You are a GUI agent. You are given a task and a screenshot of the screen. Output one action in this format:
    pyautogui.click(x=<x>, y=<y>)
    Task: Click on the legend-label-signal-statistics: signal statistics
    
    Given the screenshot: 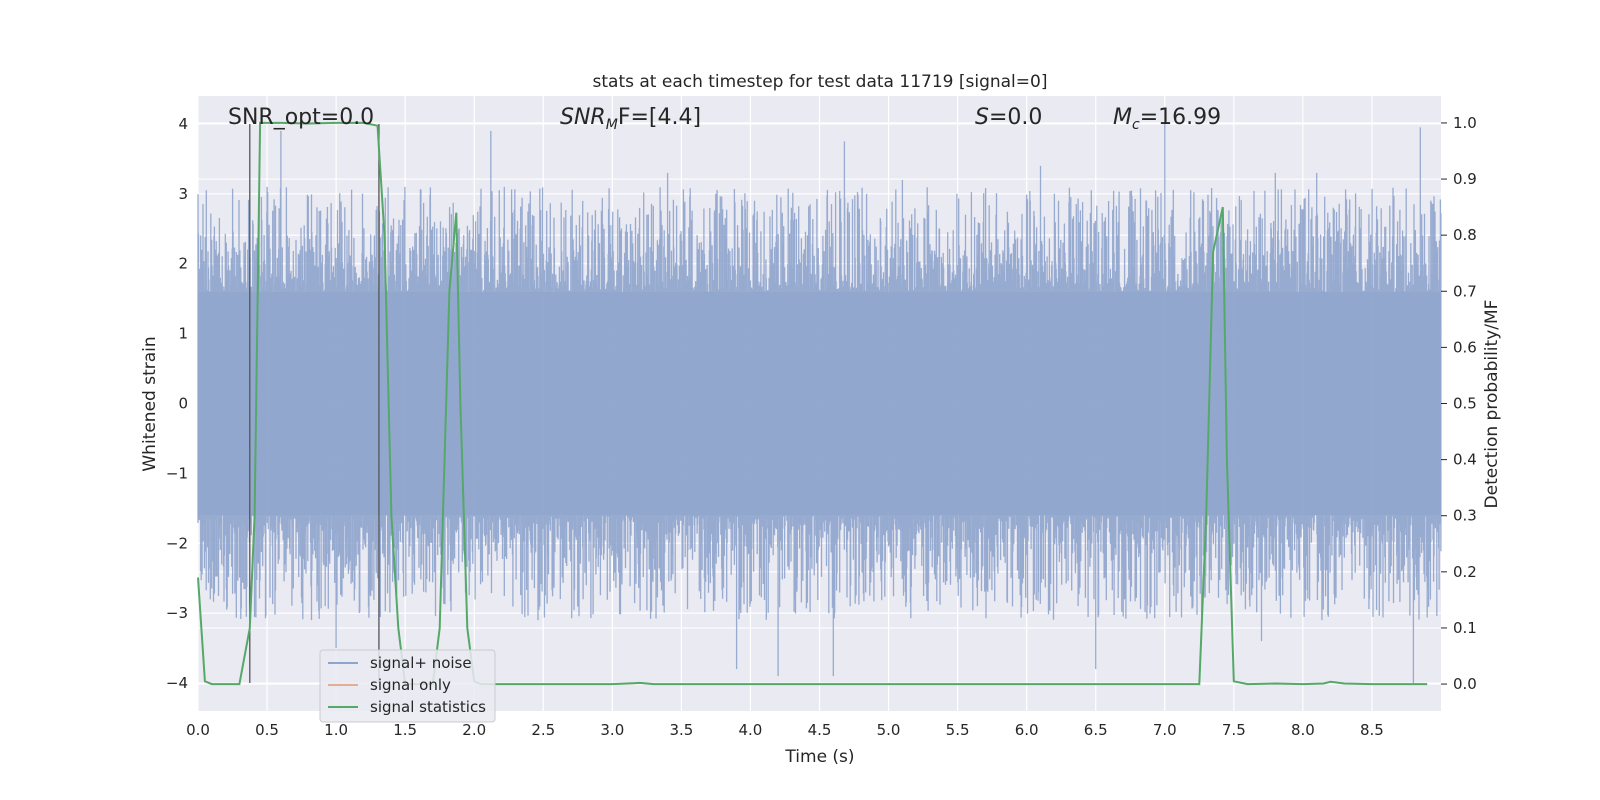 What is the action you would take?
    pyautogui.click(x=428, y=707)
    